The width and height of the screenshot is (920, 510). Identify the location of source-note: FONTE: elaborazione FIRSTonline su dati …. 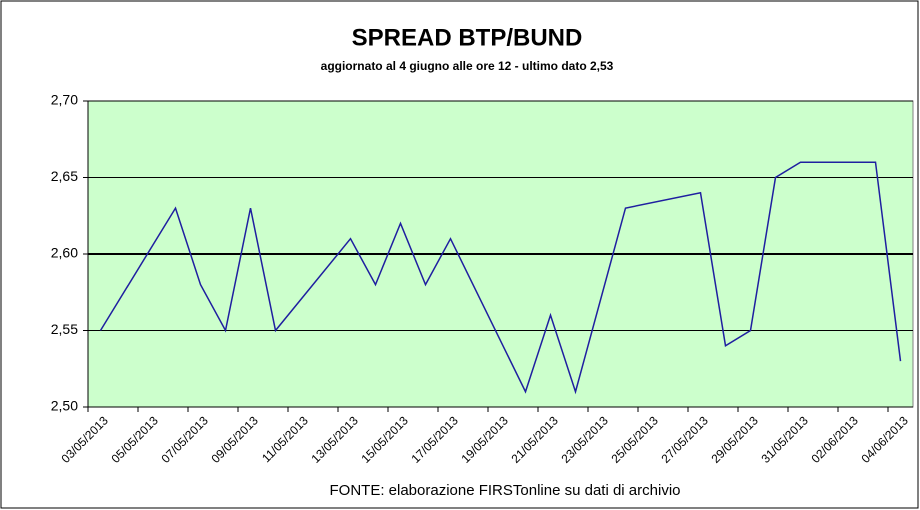
(505, 490).